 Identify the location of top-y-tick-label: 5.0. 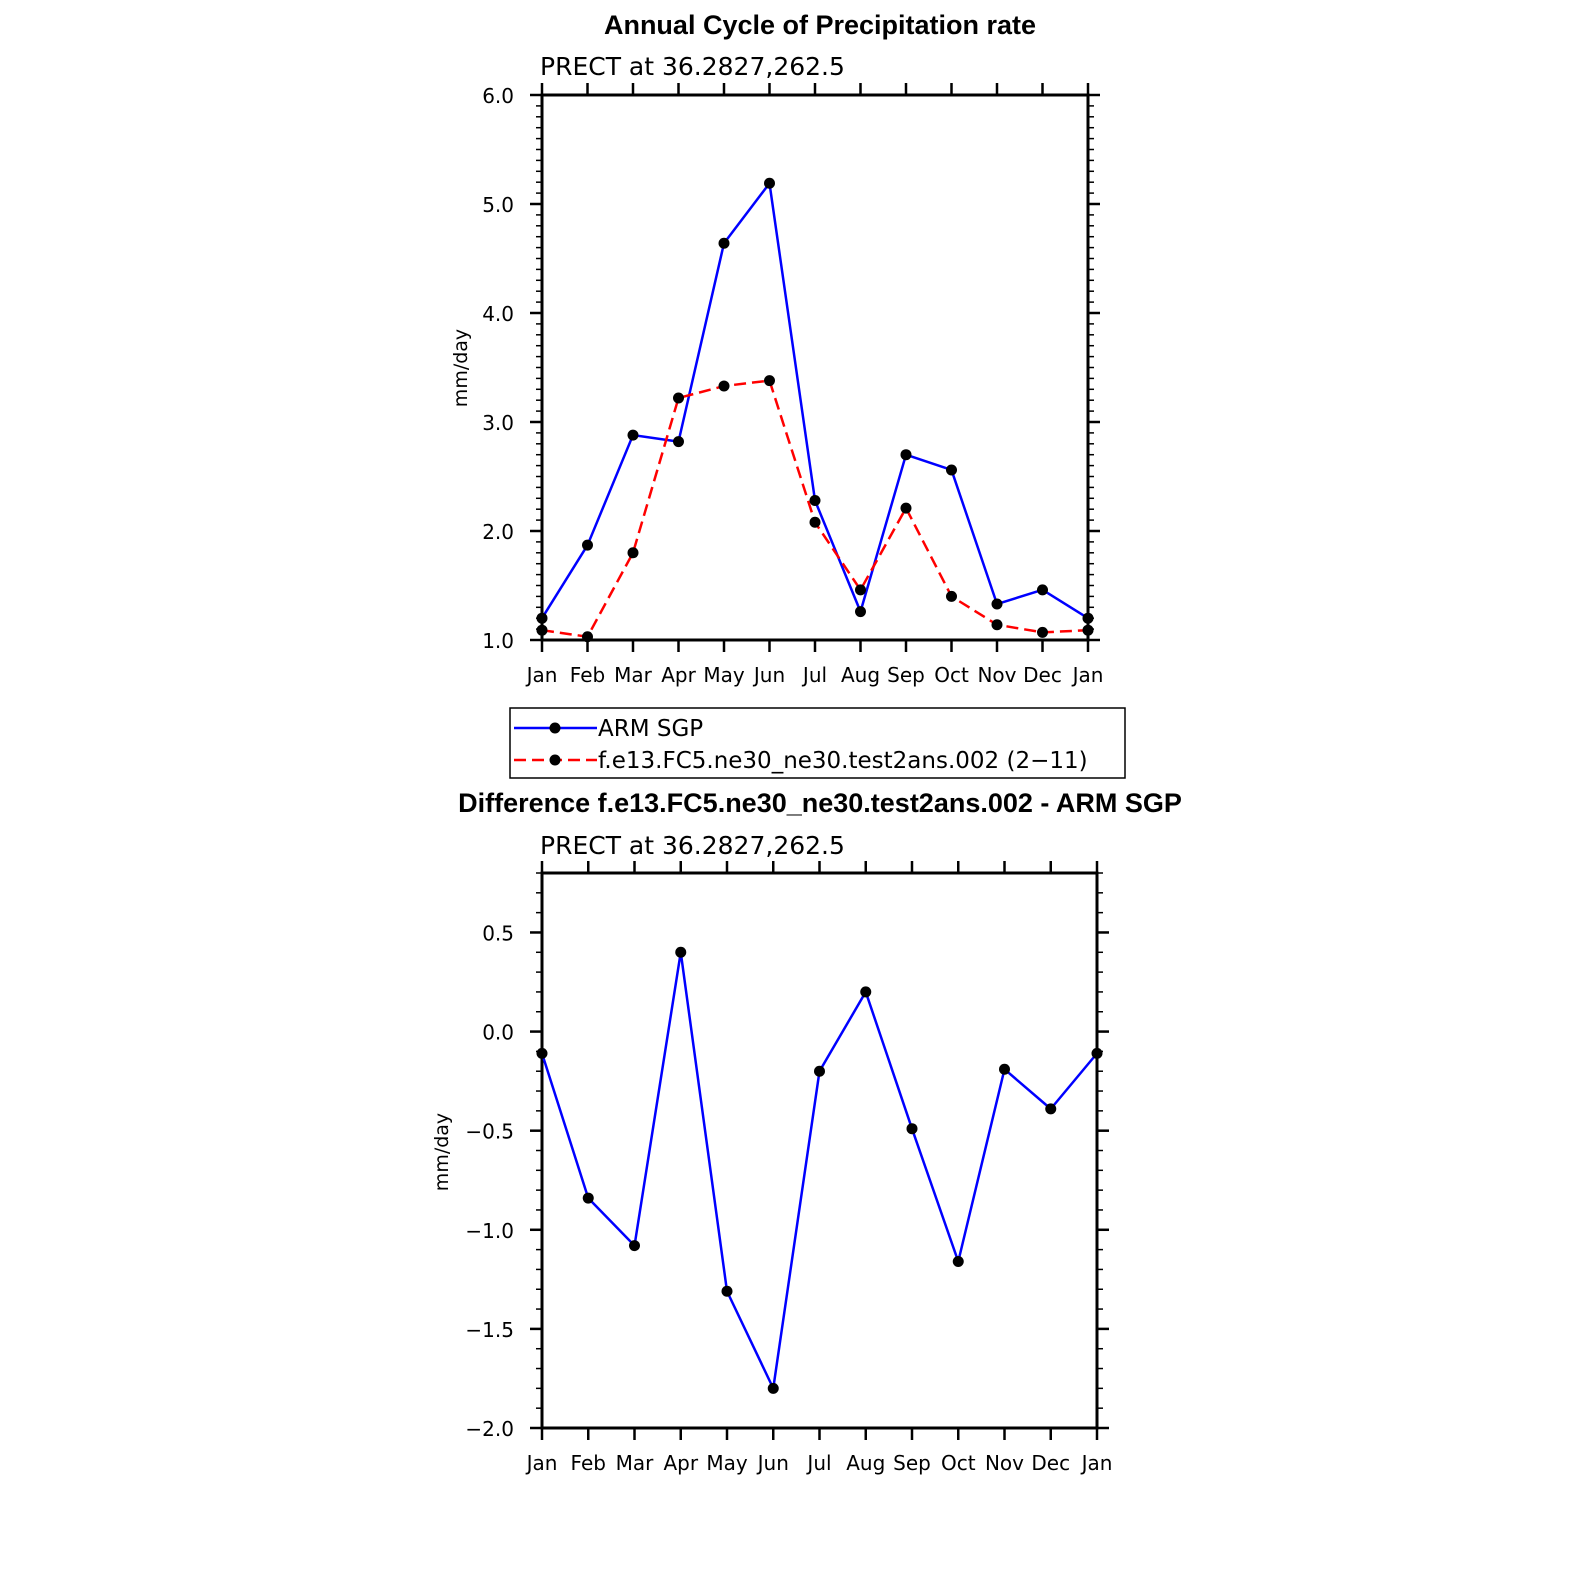
(498, 205).